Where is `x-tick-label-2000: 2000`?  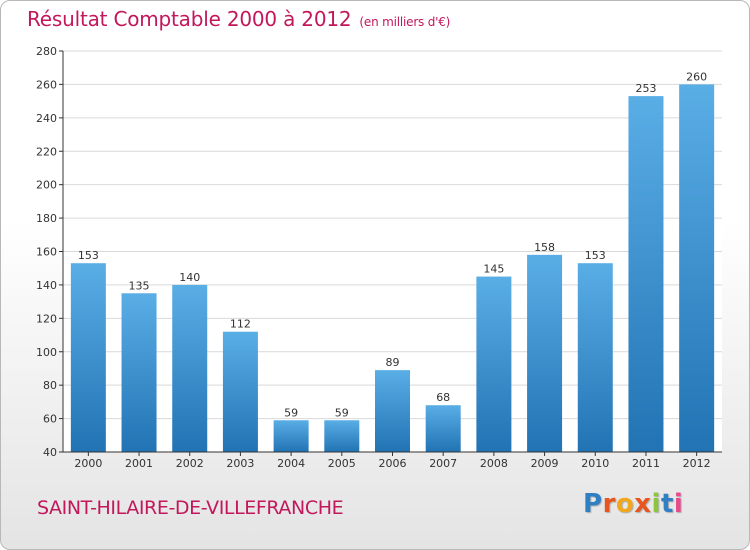 x-tick-label-2000: 2000 is located at coordinates (88, 463).